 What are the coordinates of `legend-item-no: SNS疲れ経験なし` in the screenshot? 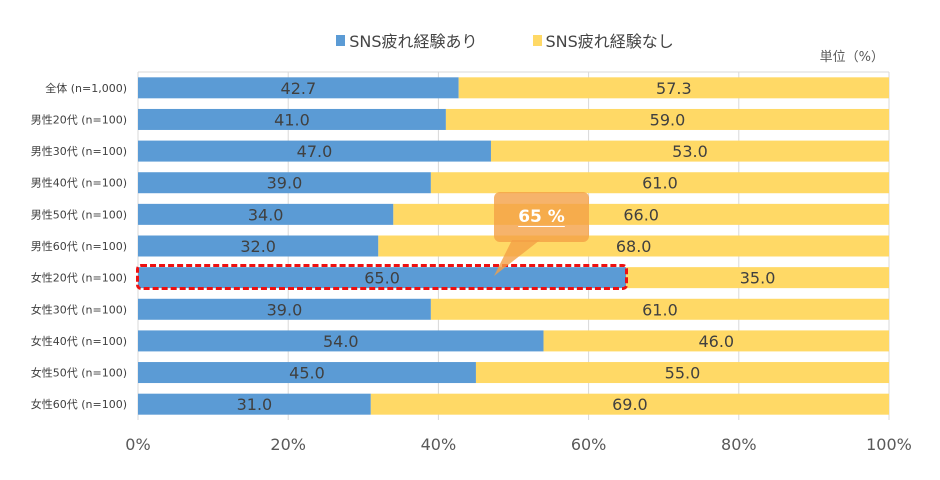 It's located at (603, 40).